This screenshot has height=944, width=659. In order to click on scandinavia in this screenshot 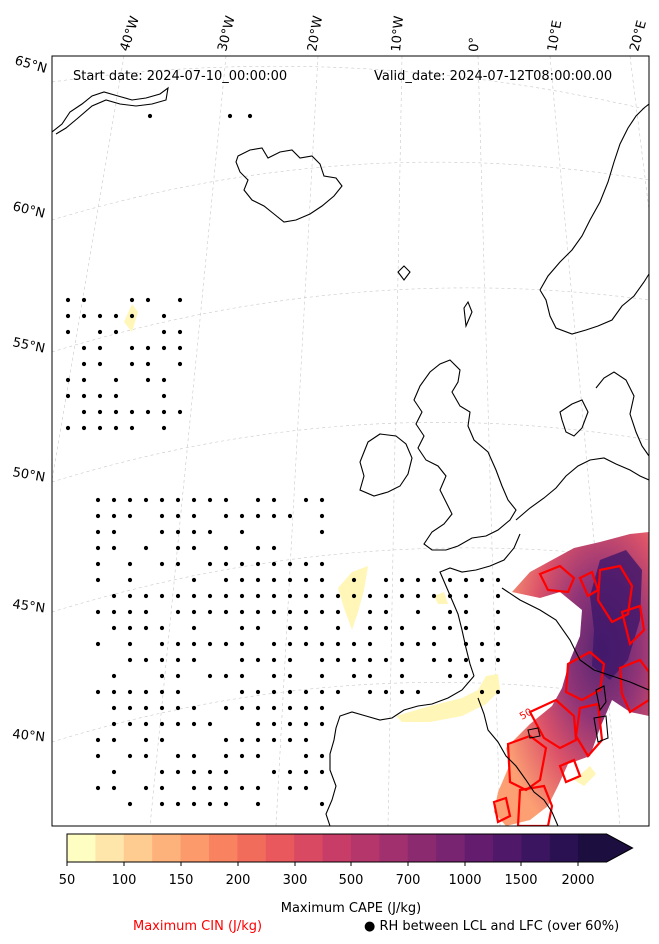, I will do `click(594, 219)`.